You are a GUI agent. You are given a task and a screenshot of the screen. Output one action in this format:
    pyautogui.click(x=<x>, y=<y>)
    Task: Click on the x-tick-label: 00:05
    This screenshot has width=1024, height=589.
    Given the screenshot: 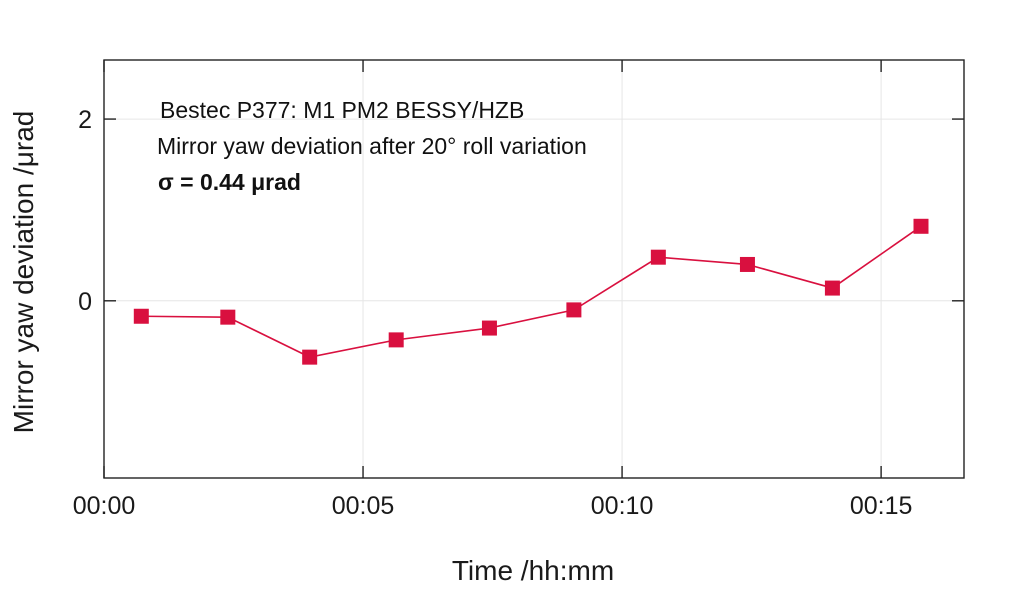 What is the action you would take?
    pyautogui.click(x=363, y=506)
    